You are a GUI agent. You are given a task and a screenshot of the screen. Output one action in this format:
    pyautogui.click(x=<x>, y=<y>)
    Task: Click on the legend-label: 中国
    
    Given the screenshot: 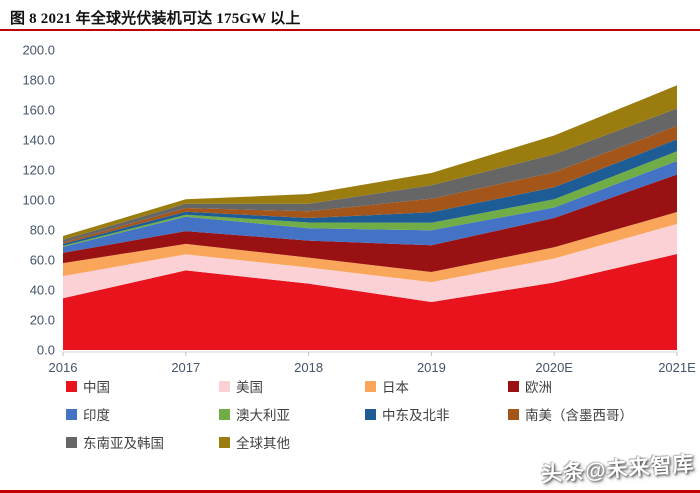 What is the action you would take?
    pyautogui.click(x=96, y=387)
    